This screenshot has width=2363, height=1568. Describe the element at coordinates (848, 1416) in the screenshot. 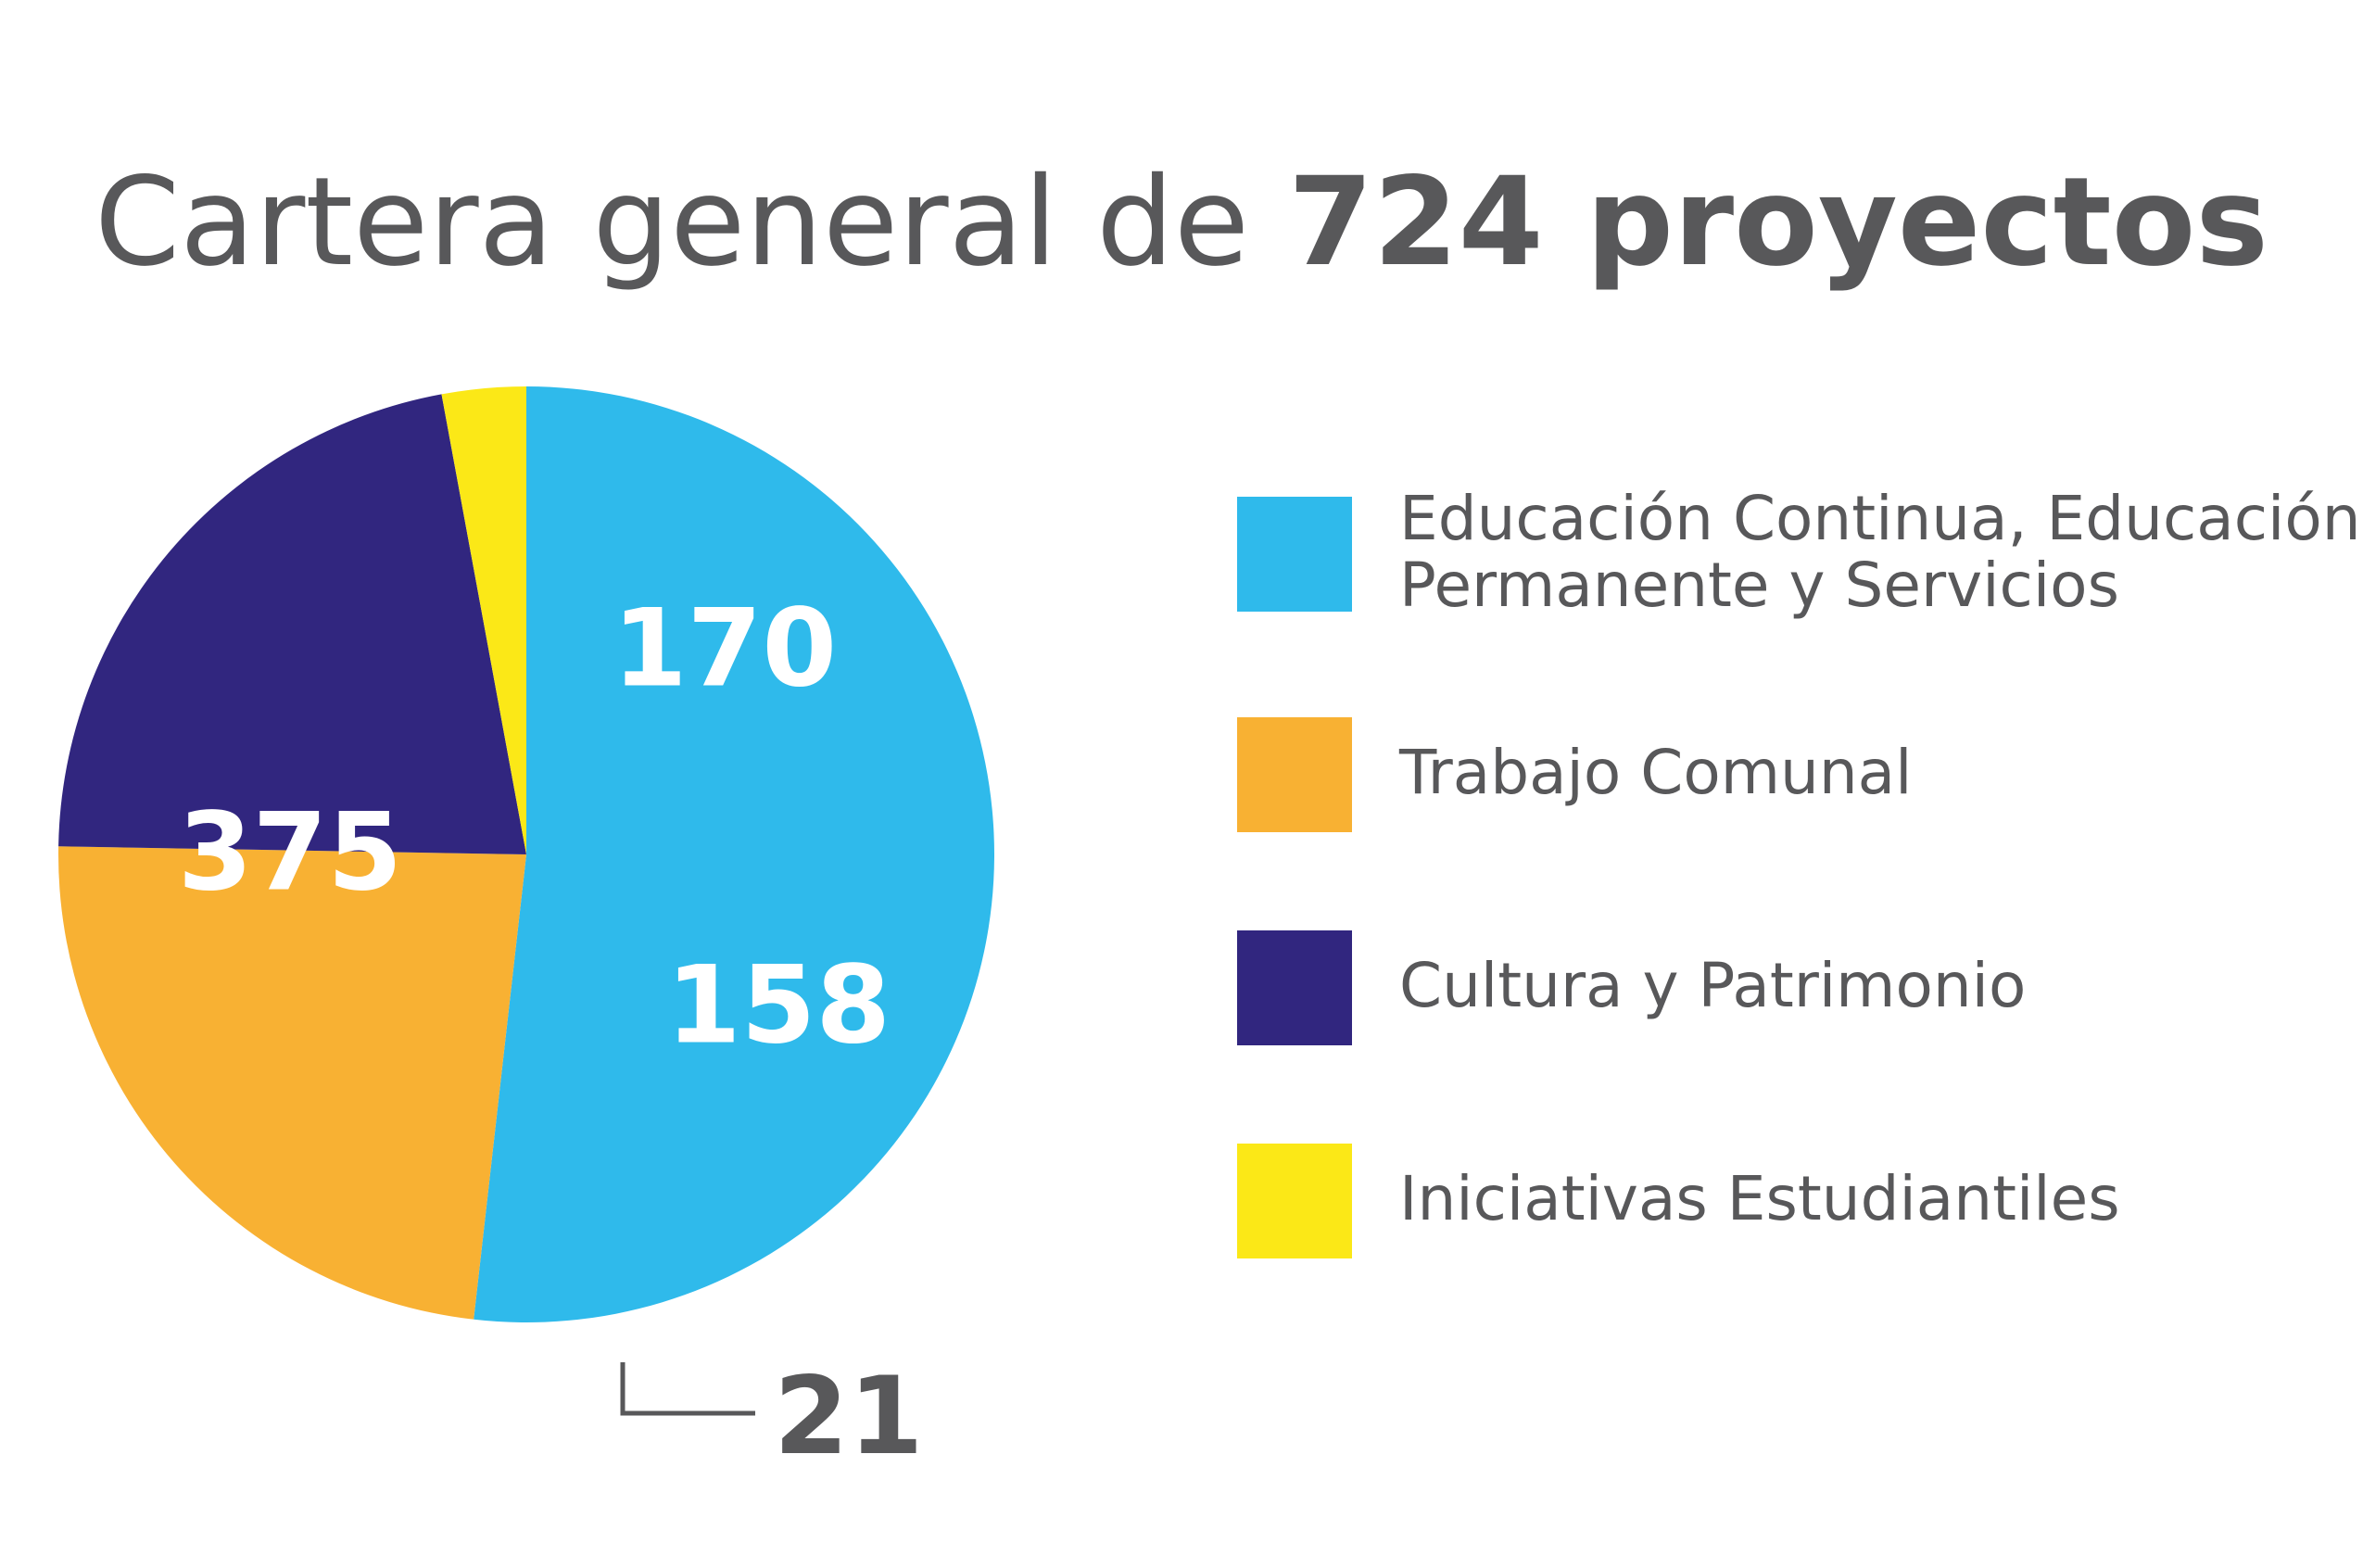

I see `pie-slice-label: 21` at that location.